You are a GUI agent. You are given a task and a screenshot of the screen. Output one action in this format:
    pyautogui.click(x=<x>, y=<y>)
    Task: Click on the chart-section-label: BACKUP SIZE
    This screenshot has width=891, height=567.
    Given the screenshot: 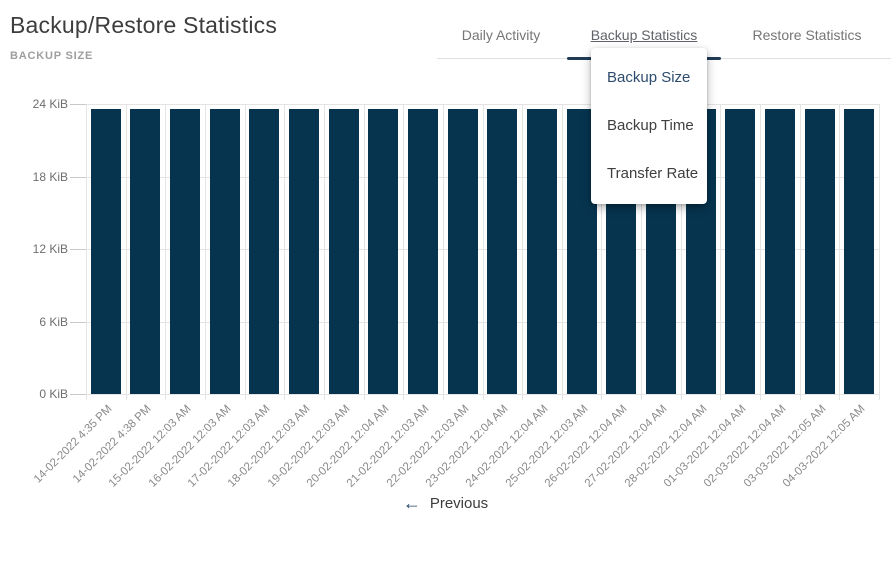 What is the action you would take?
    pyautogui.click(x=52, y=56)
    